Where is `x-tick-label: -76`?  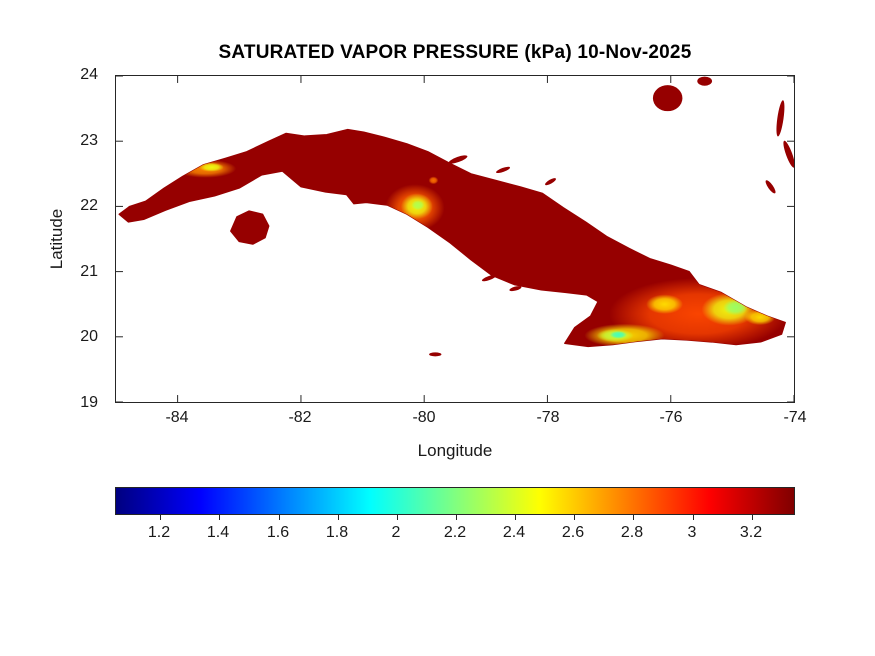
x-tick-label: -76 is located at coordinates (671, 417).